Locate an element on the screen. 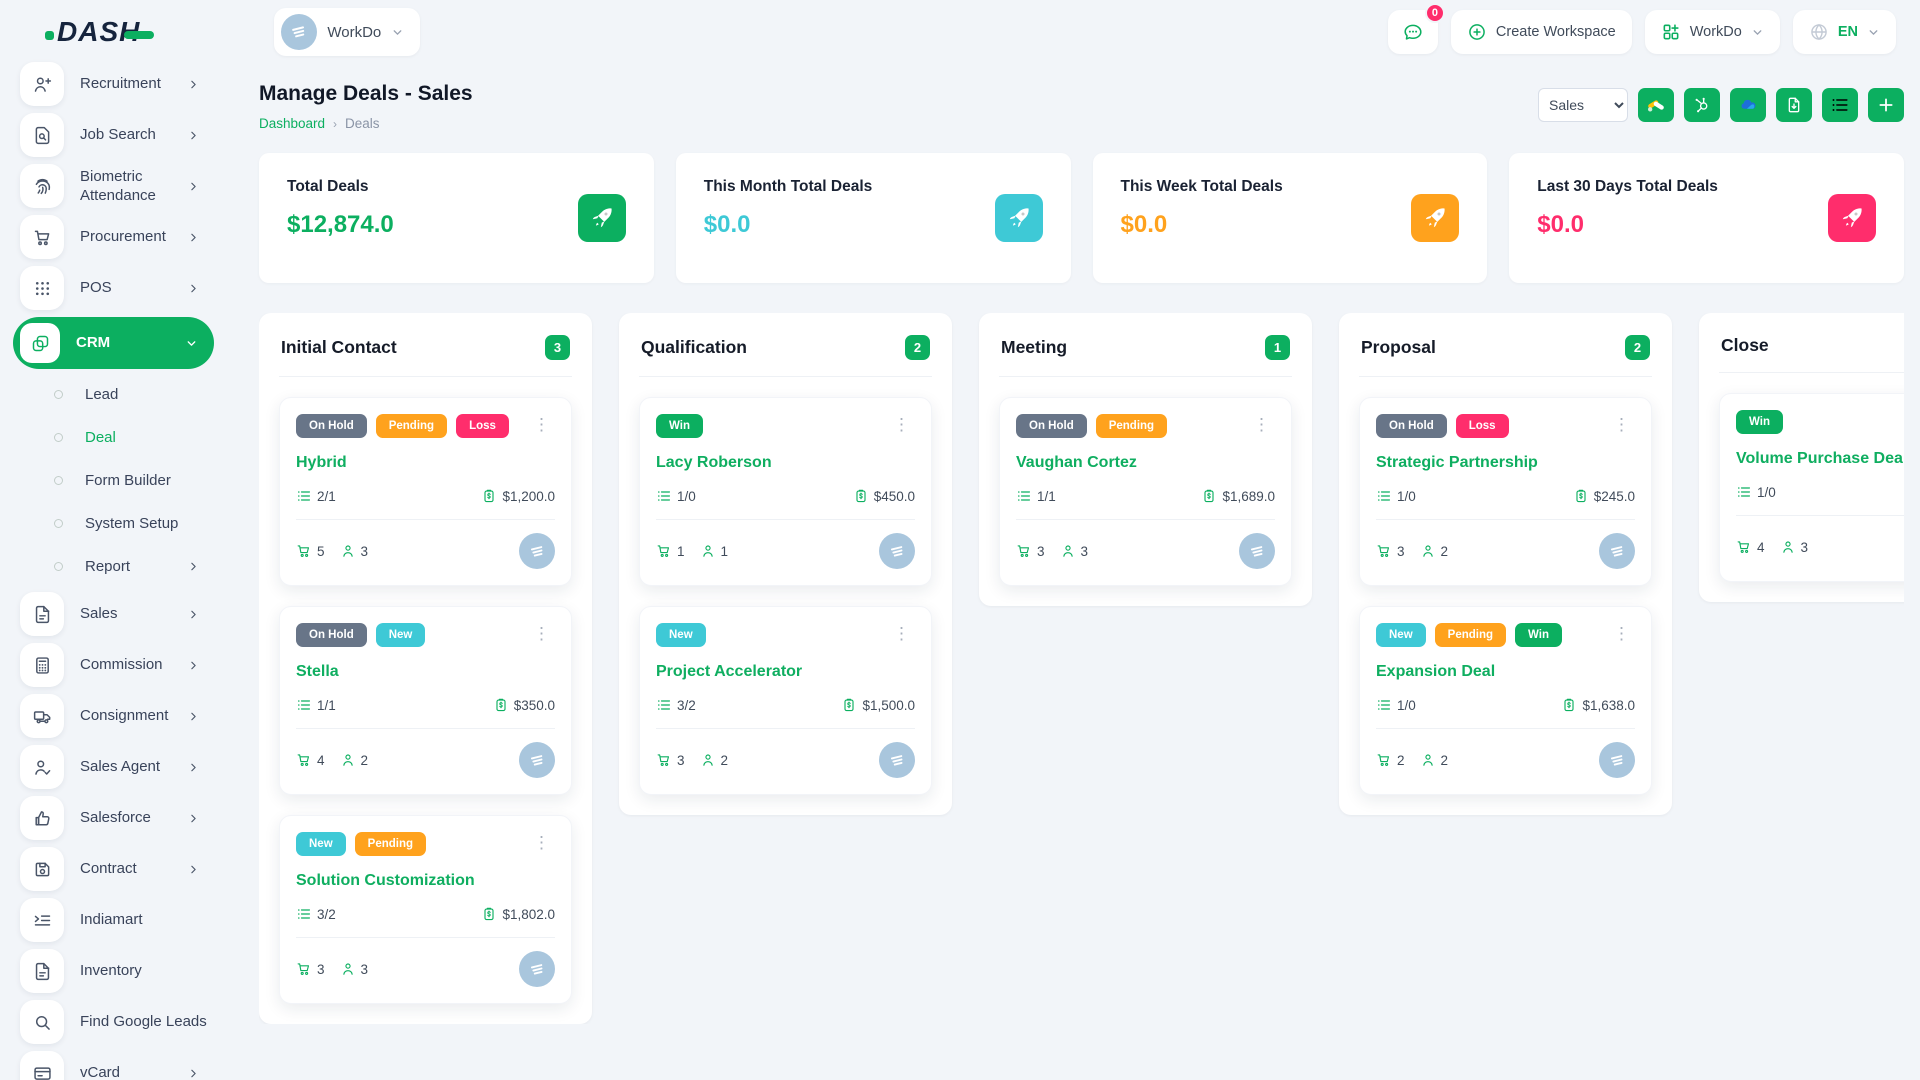 This screenshot has width=1920, height=1080. floppy-icon is located at coordinates (42, 869).